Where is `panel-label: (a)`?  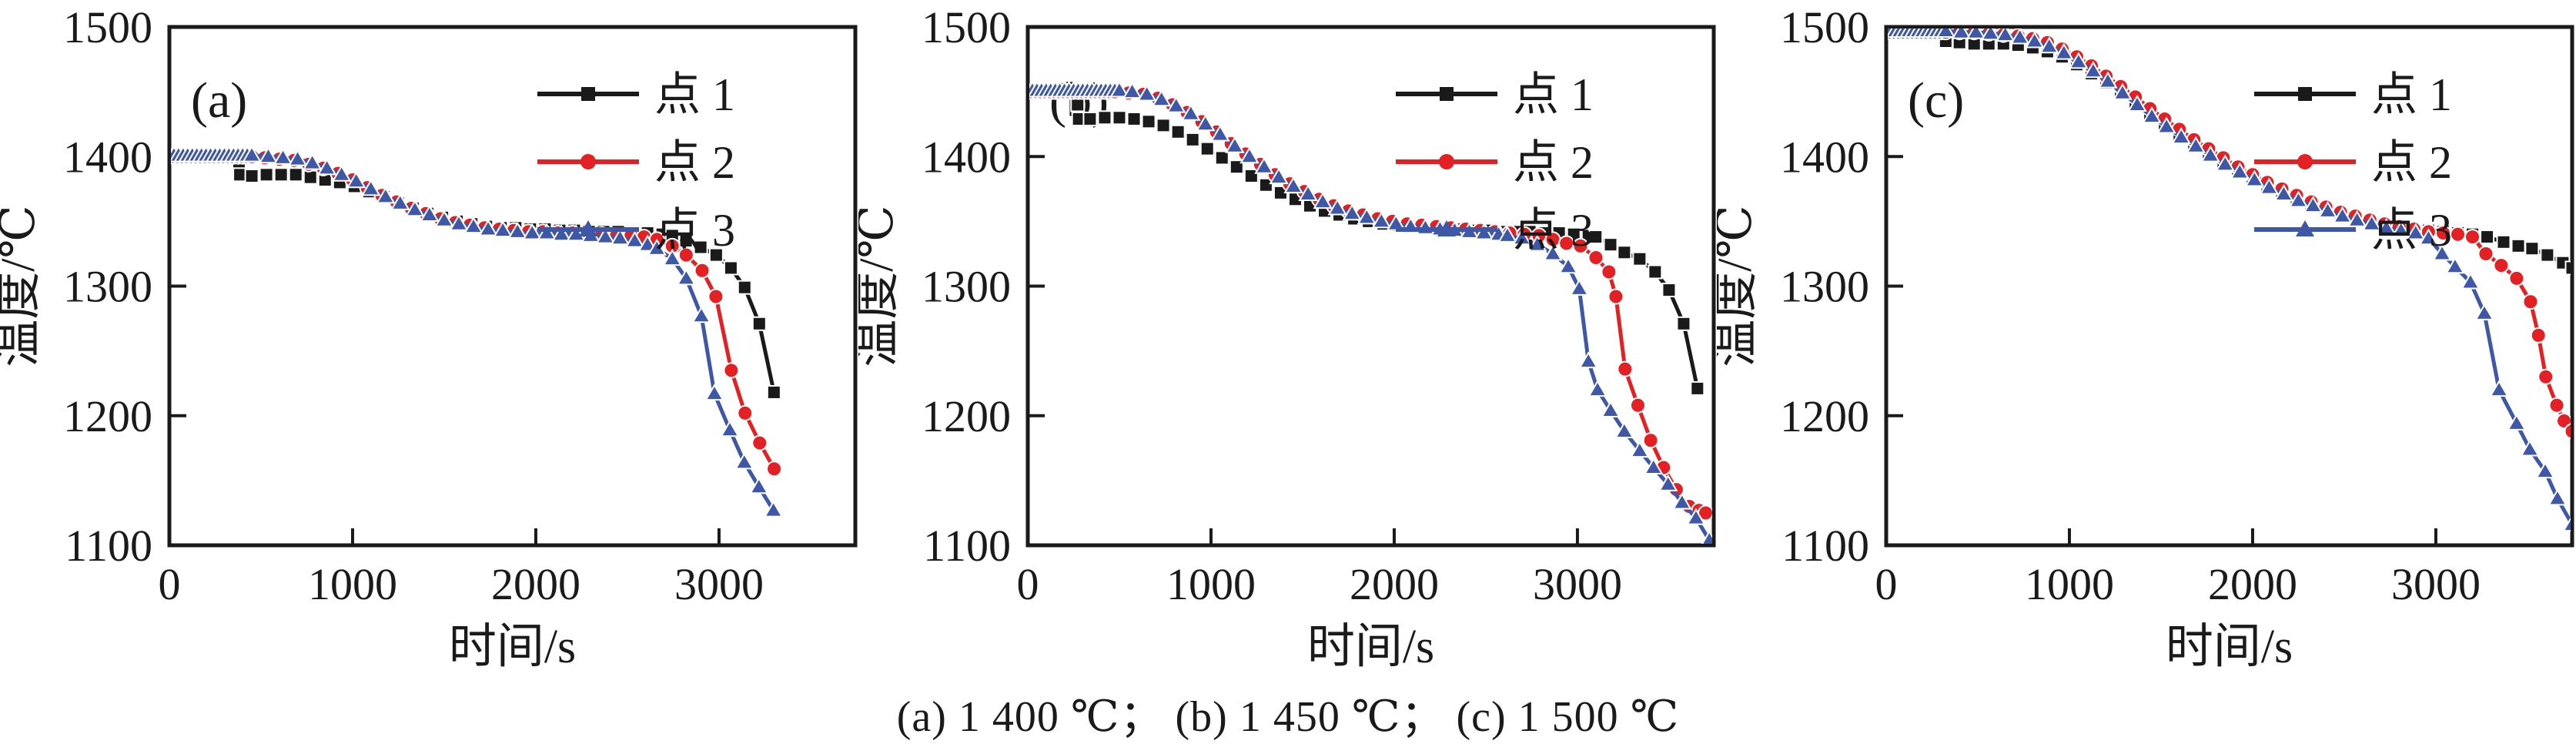
panel-label: (a) is located at coordinates (219, 100).